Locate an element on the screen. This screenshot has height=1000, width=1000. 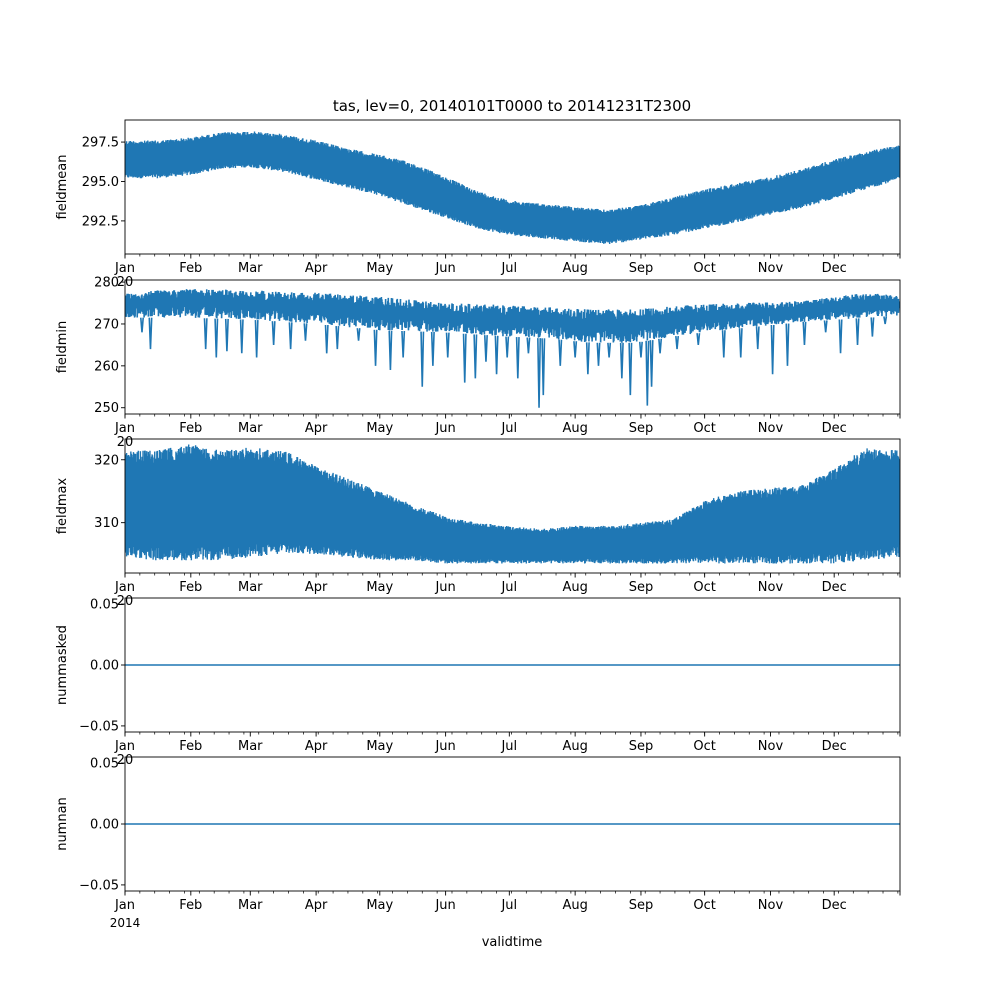
numnan-xtick-label: Feb is located at coordinates (190, 905).